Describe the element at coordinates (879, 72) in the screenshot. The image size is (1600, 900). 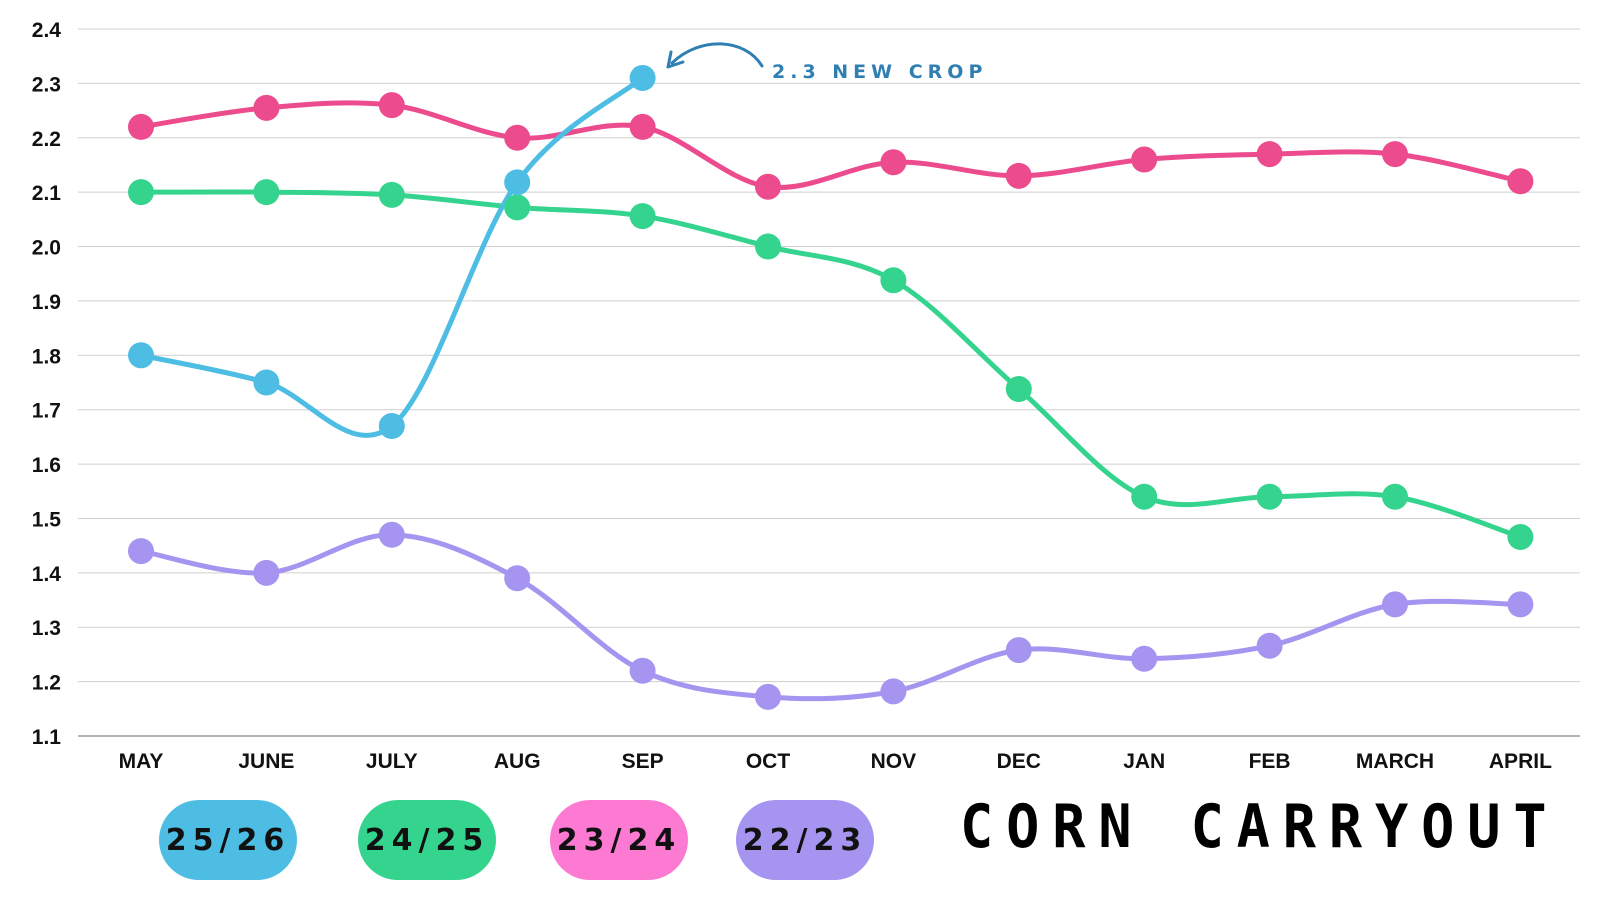
I see `annotation-label: 2.3 NEW CROP` at that location.